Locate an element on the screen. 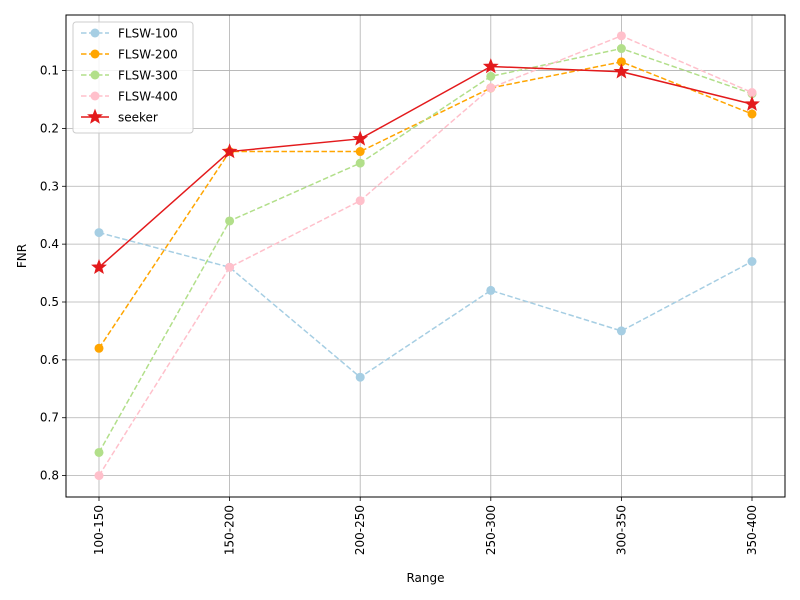  x-tick-label: 250-300 is located at coordinates (491, 530).